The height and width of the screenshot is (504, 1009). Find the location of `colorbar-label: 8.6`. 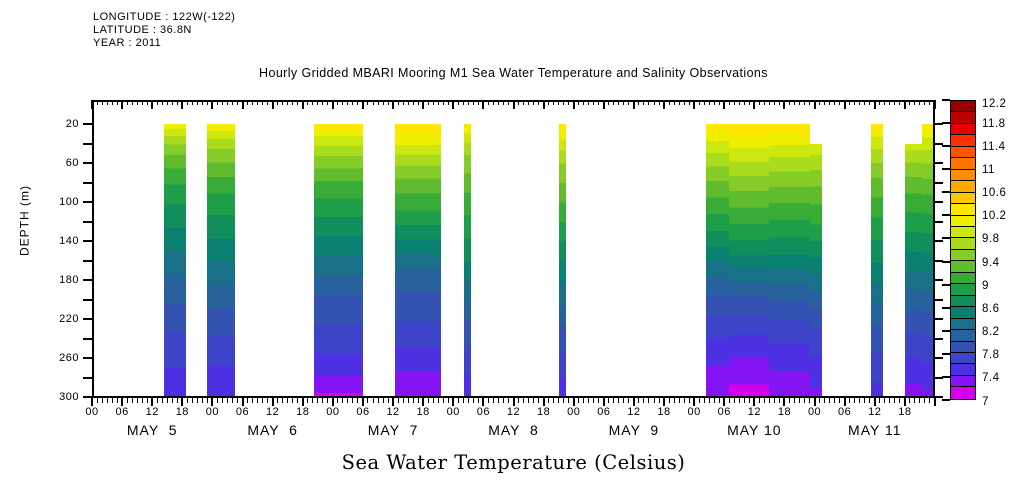

colorbar-label: 8.6 is located at coordinates (991, 308).